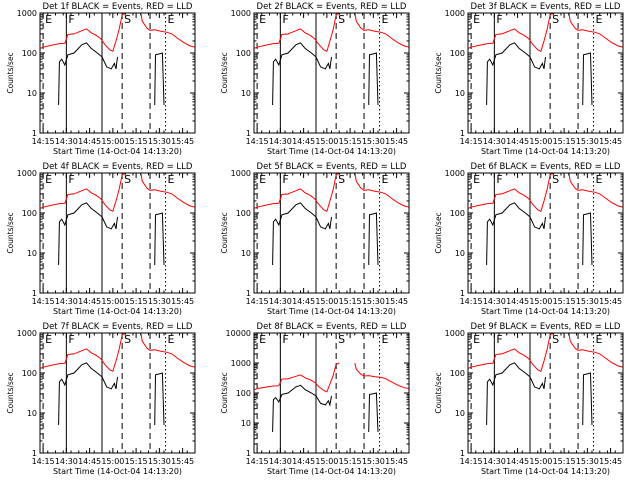  I want to click on chart-title: Det 5f BLACK = Events, RED = LLD, so click(332, 167).